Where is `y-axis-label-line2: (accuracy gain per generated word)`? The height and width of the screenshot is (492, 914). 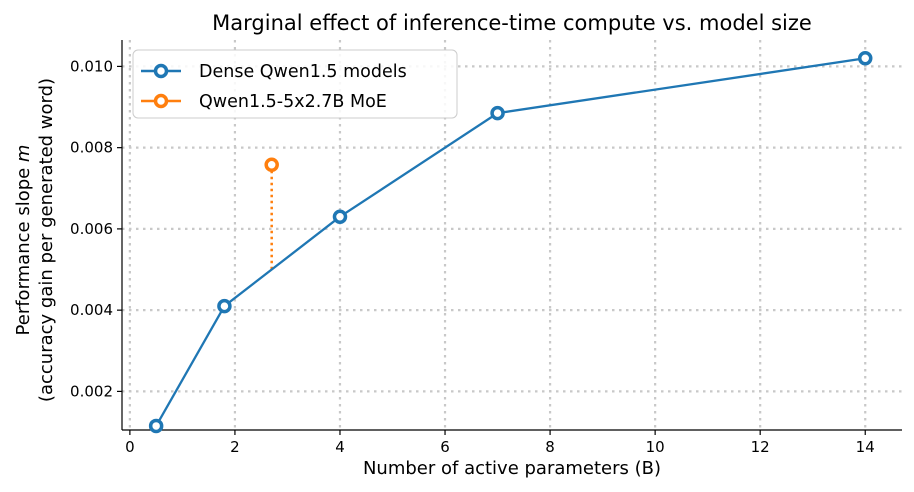 y-axis-label-line2: (accuracy gain per generated word) is located at coordinates (46, 240).